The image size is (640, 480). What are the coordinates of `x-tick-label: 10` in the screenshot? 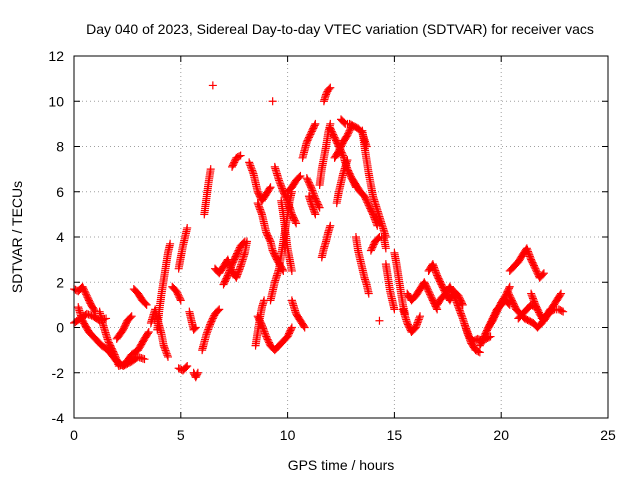 It's located at (288, 435).